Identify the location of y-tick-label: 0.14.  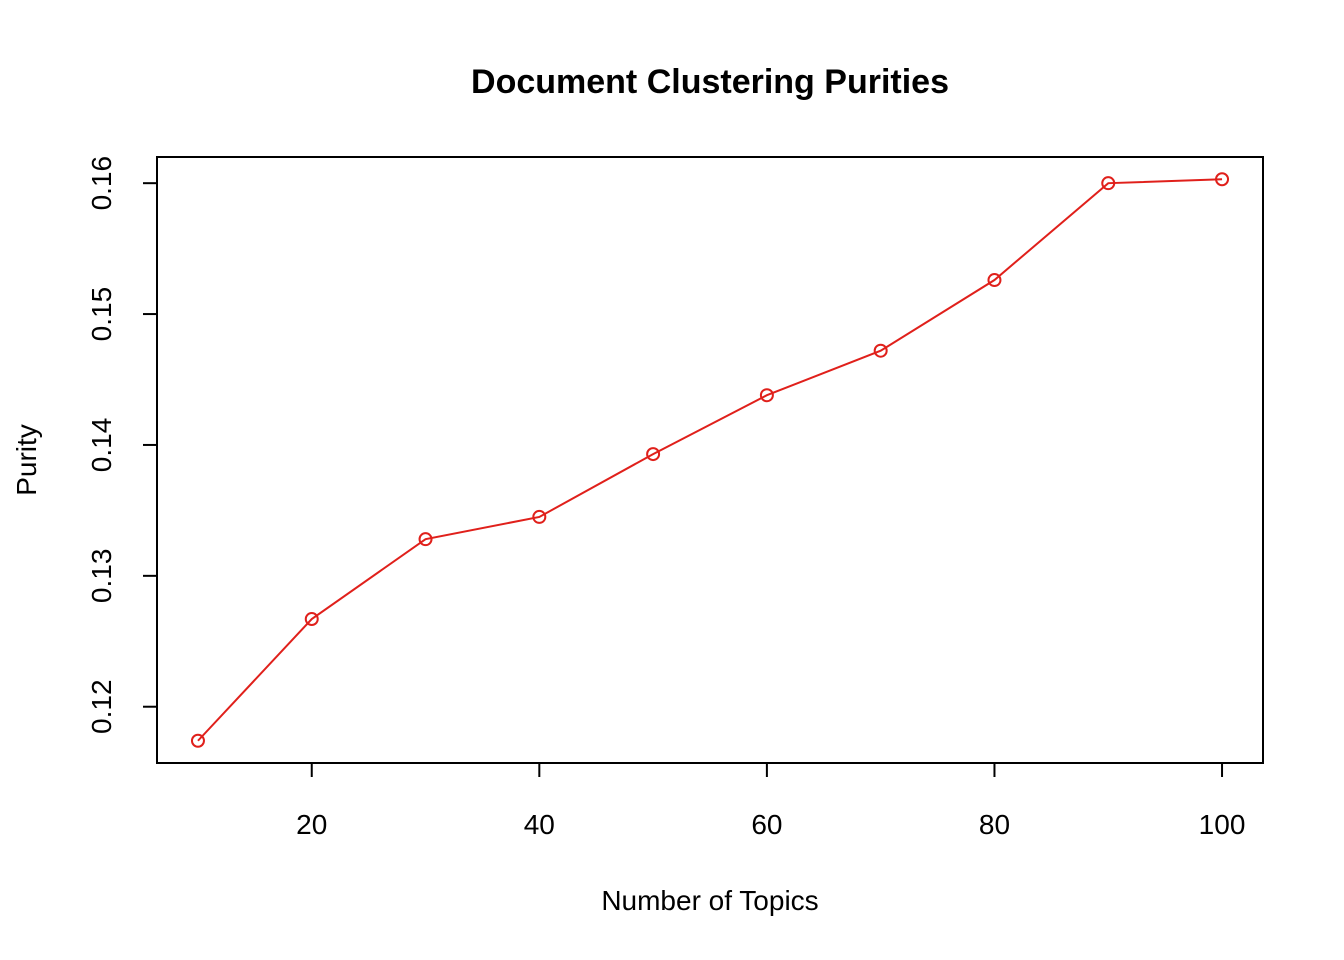
(101, 445).